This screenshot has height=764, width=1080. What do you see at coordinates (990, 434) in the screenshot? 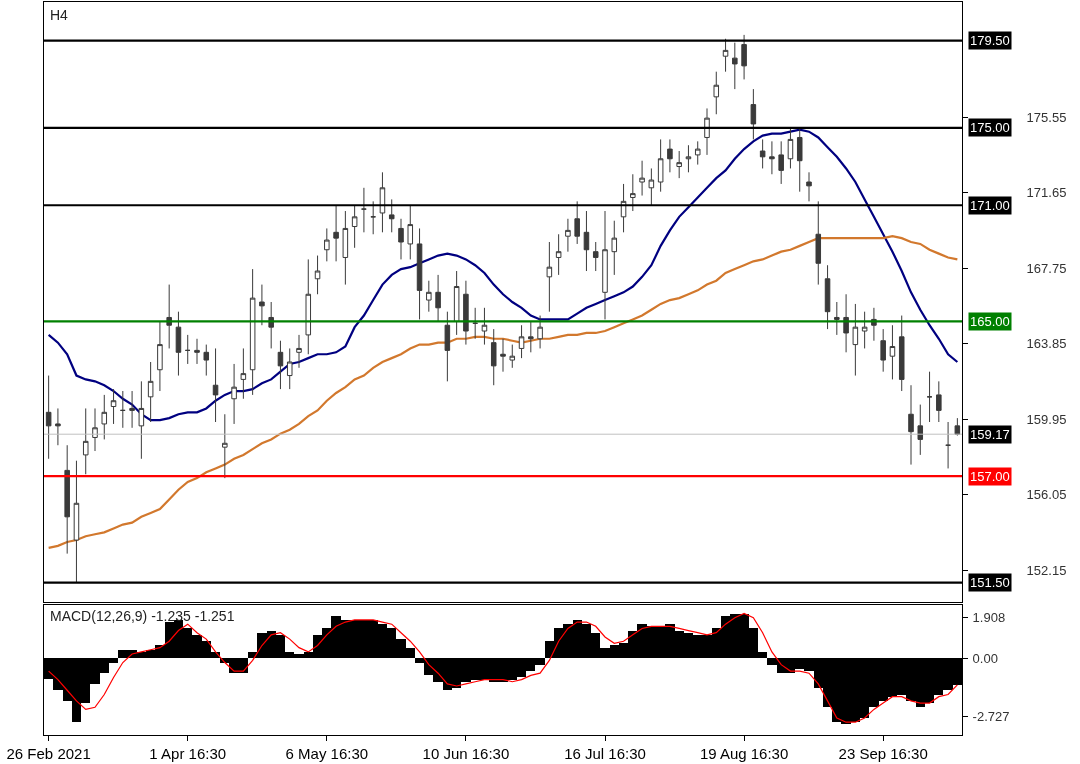
I see `ref-line-label: 159.17` at bounding box center [990, 434].